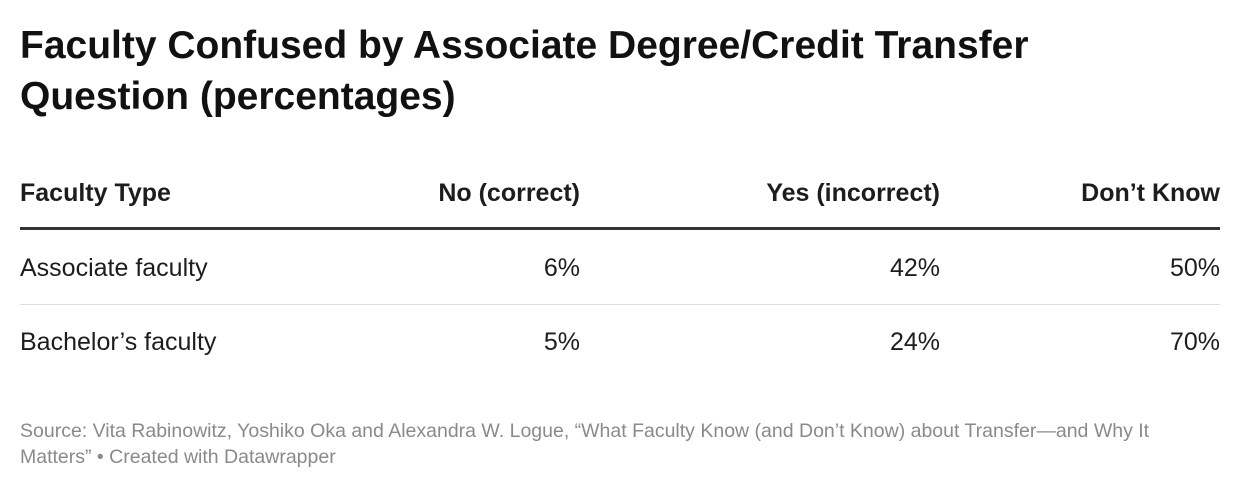  Describe the element at coordinates (914, 342) in the screenshot. I see `table-cell: 24%` at that location.